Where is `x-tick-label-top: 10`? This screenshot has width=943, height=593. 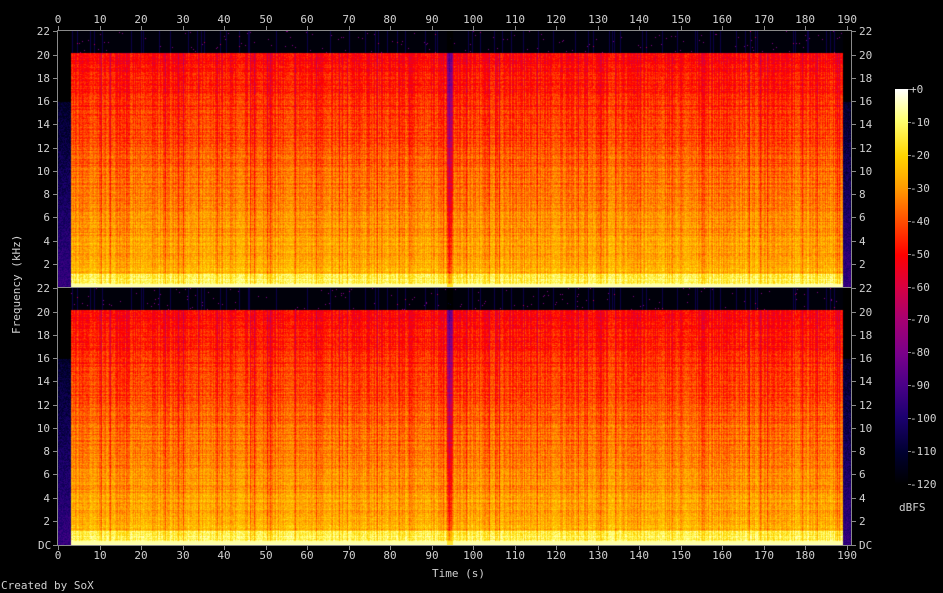
x-tick-label-top: 10 is located at coordinates (100, 19).